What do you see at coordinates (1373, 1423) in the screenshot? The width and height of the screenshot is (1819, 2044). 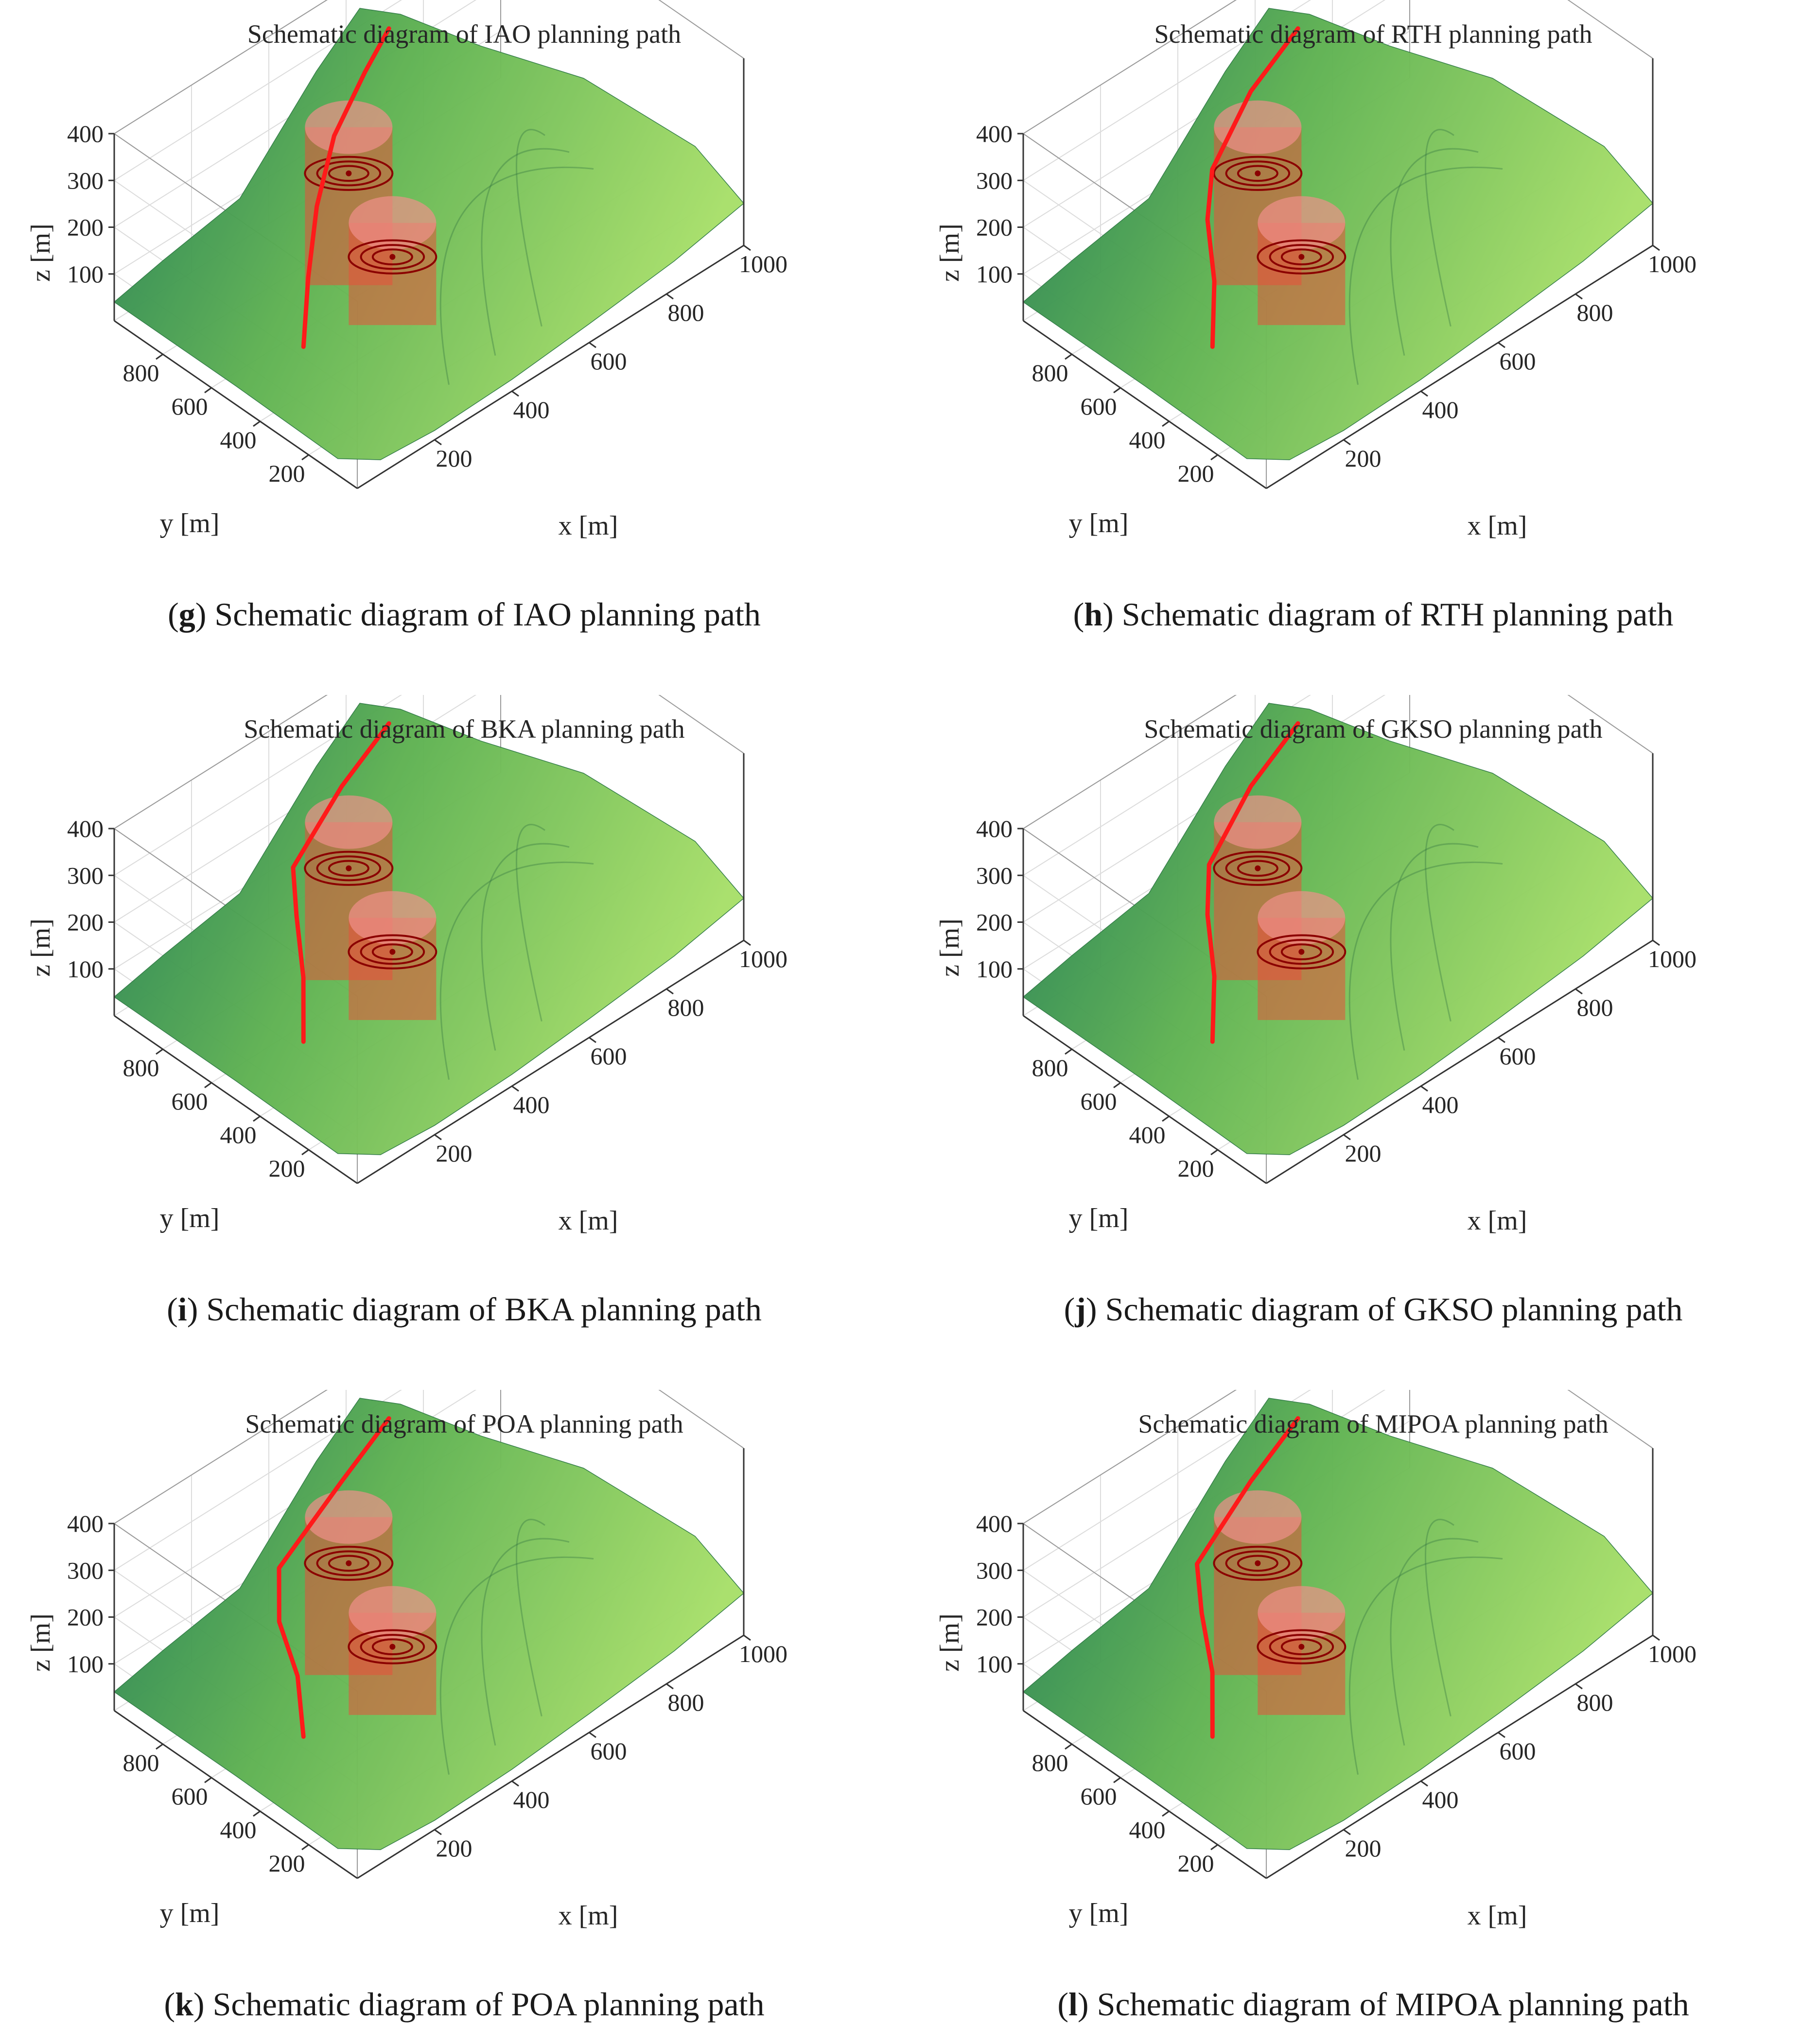 I see `chart-title: Schematic diagram of MIPOA planning path` at bounding box center [1373, 1423].